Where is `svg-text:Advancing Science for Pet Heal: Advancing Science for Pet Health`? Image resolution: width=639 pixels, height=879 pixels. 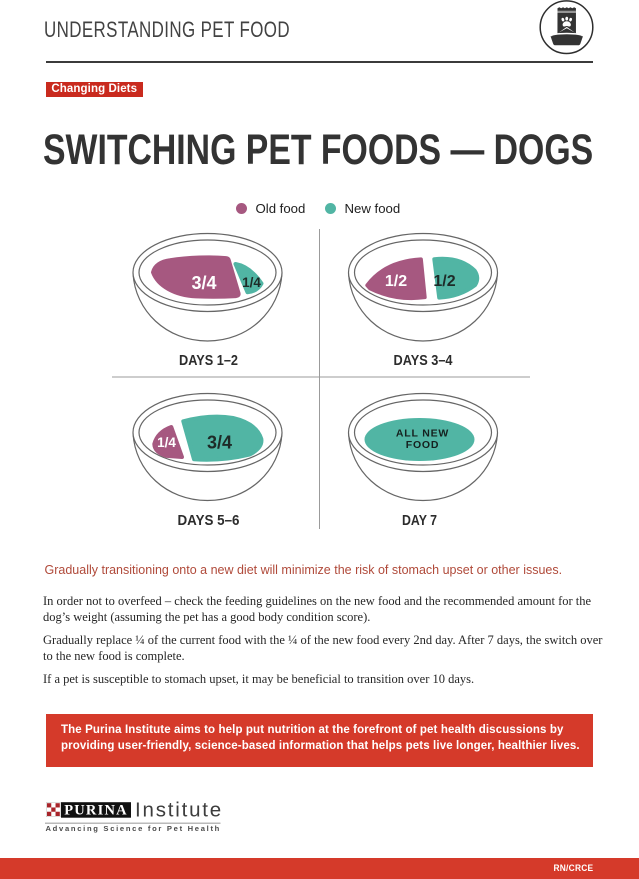 svg-text:Advancing Science for Pet Heal: Advancing Science for Pet Health is located at coordinates (134, 828).